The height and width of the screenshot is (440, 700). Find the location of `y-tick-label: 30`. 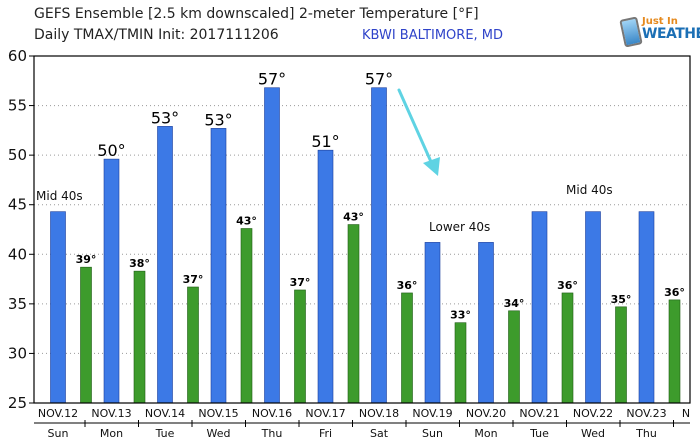

y-tick-label: 30 is located at coordinates (17, 353).